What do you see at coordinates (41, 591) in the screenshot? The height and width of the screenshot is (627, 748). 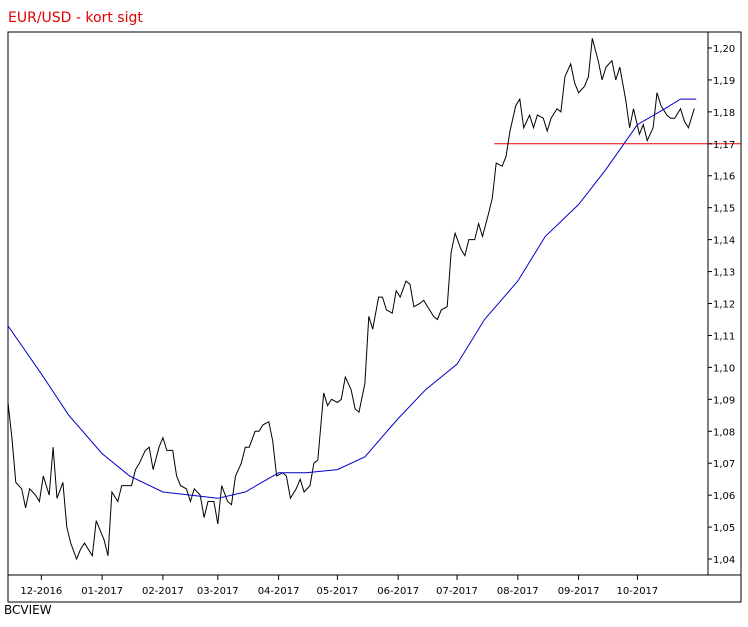 I see `x-tick-label: 12-2016` at bounding box center [41, 591].